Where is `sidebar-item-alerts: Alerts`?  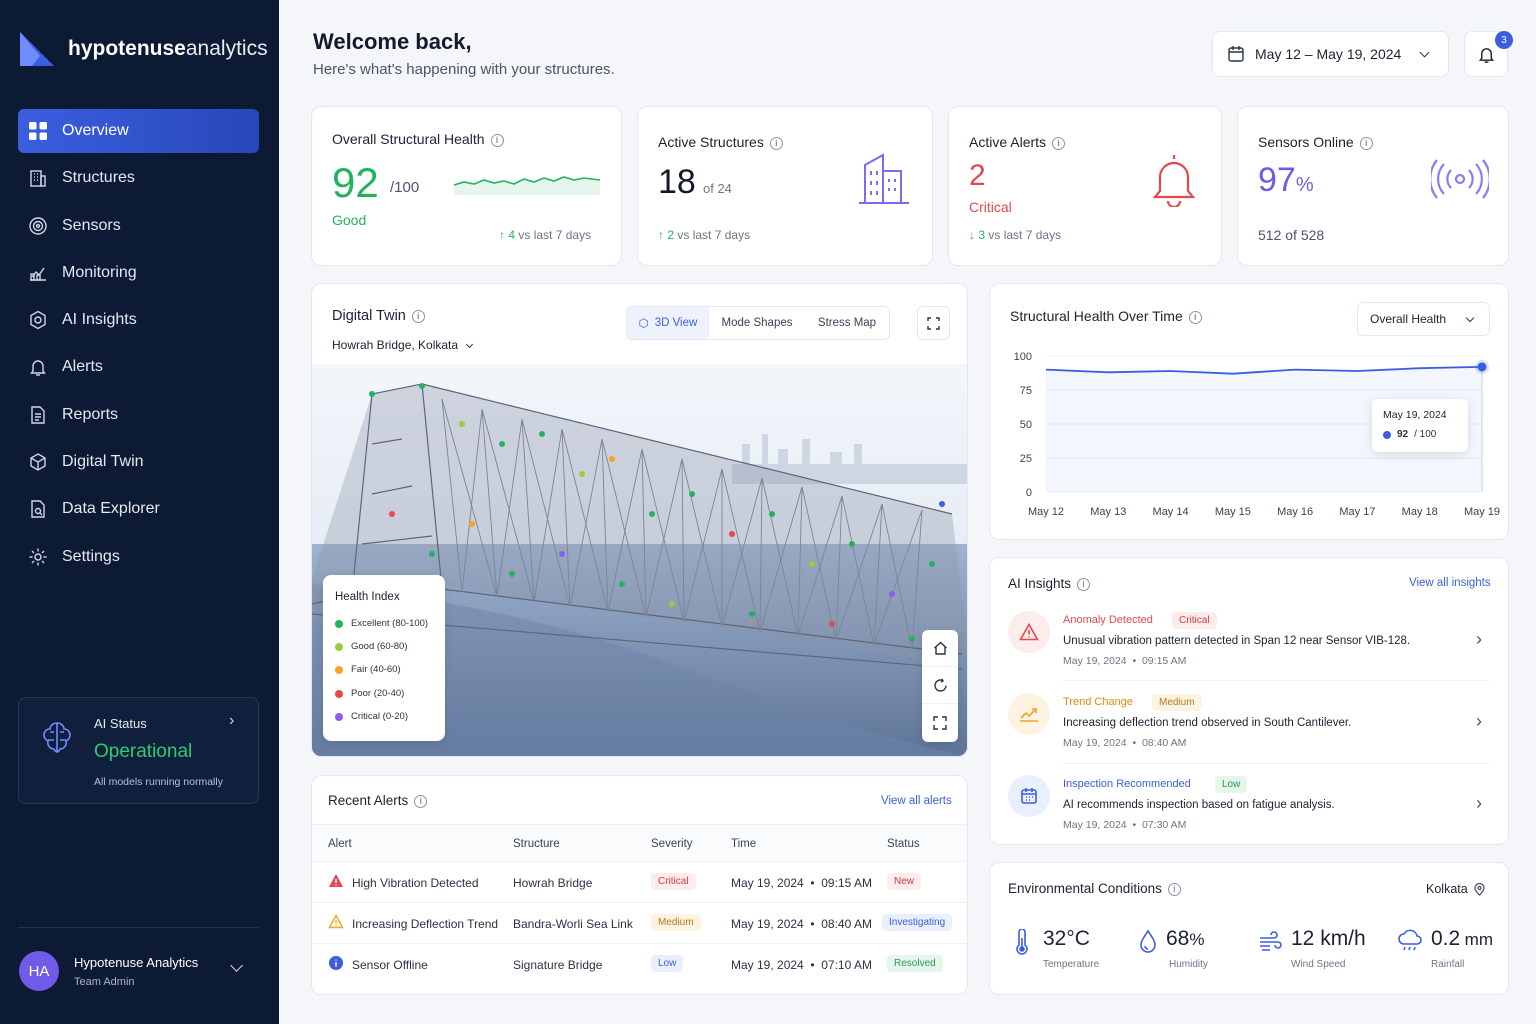 sidebar-item-alerts: Alerts is located at coordinates (138, 367).